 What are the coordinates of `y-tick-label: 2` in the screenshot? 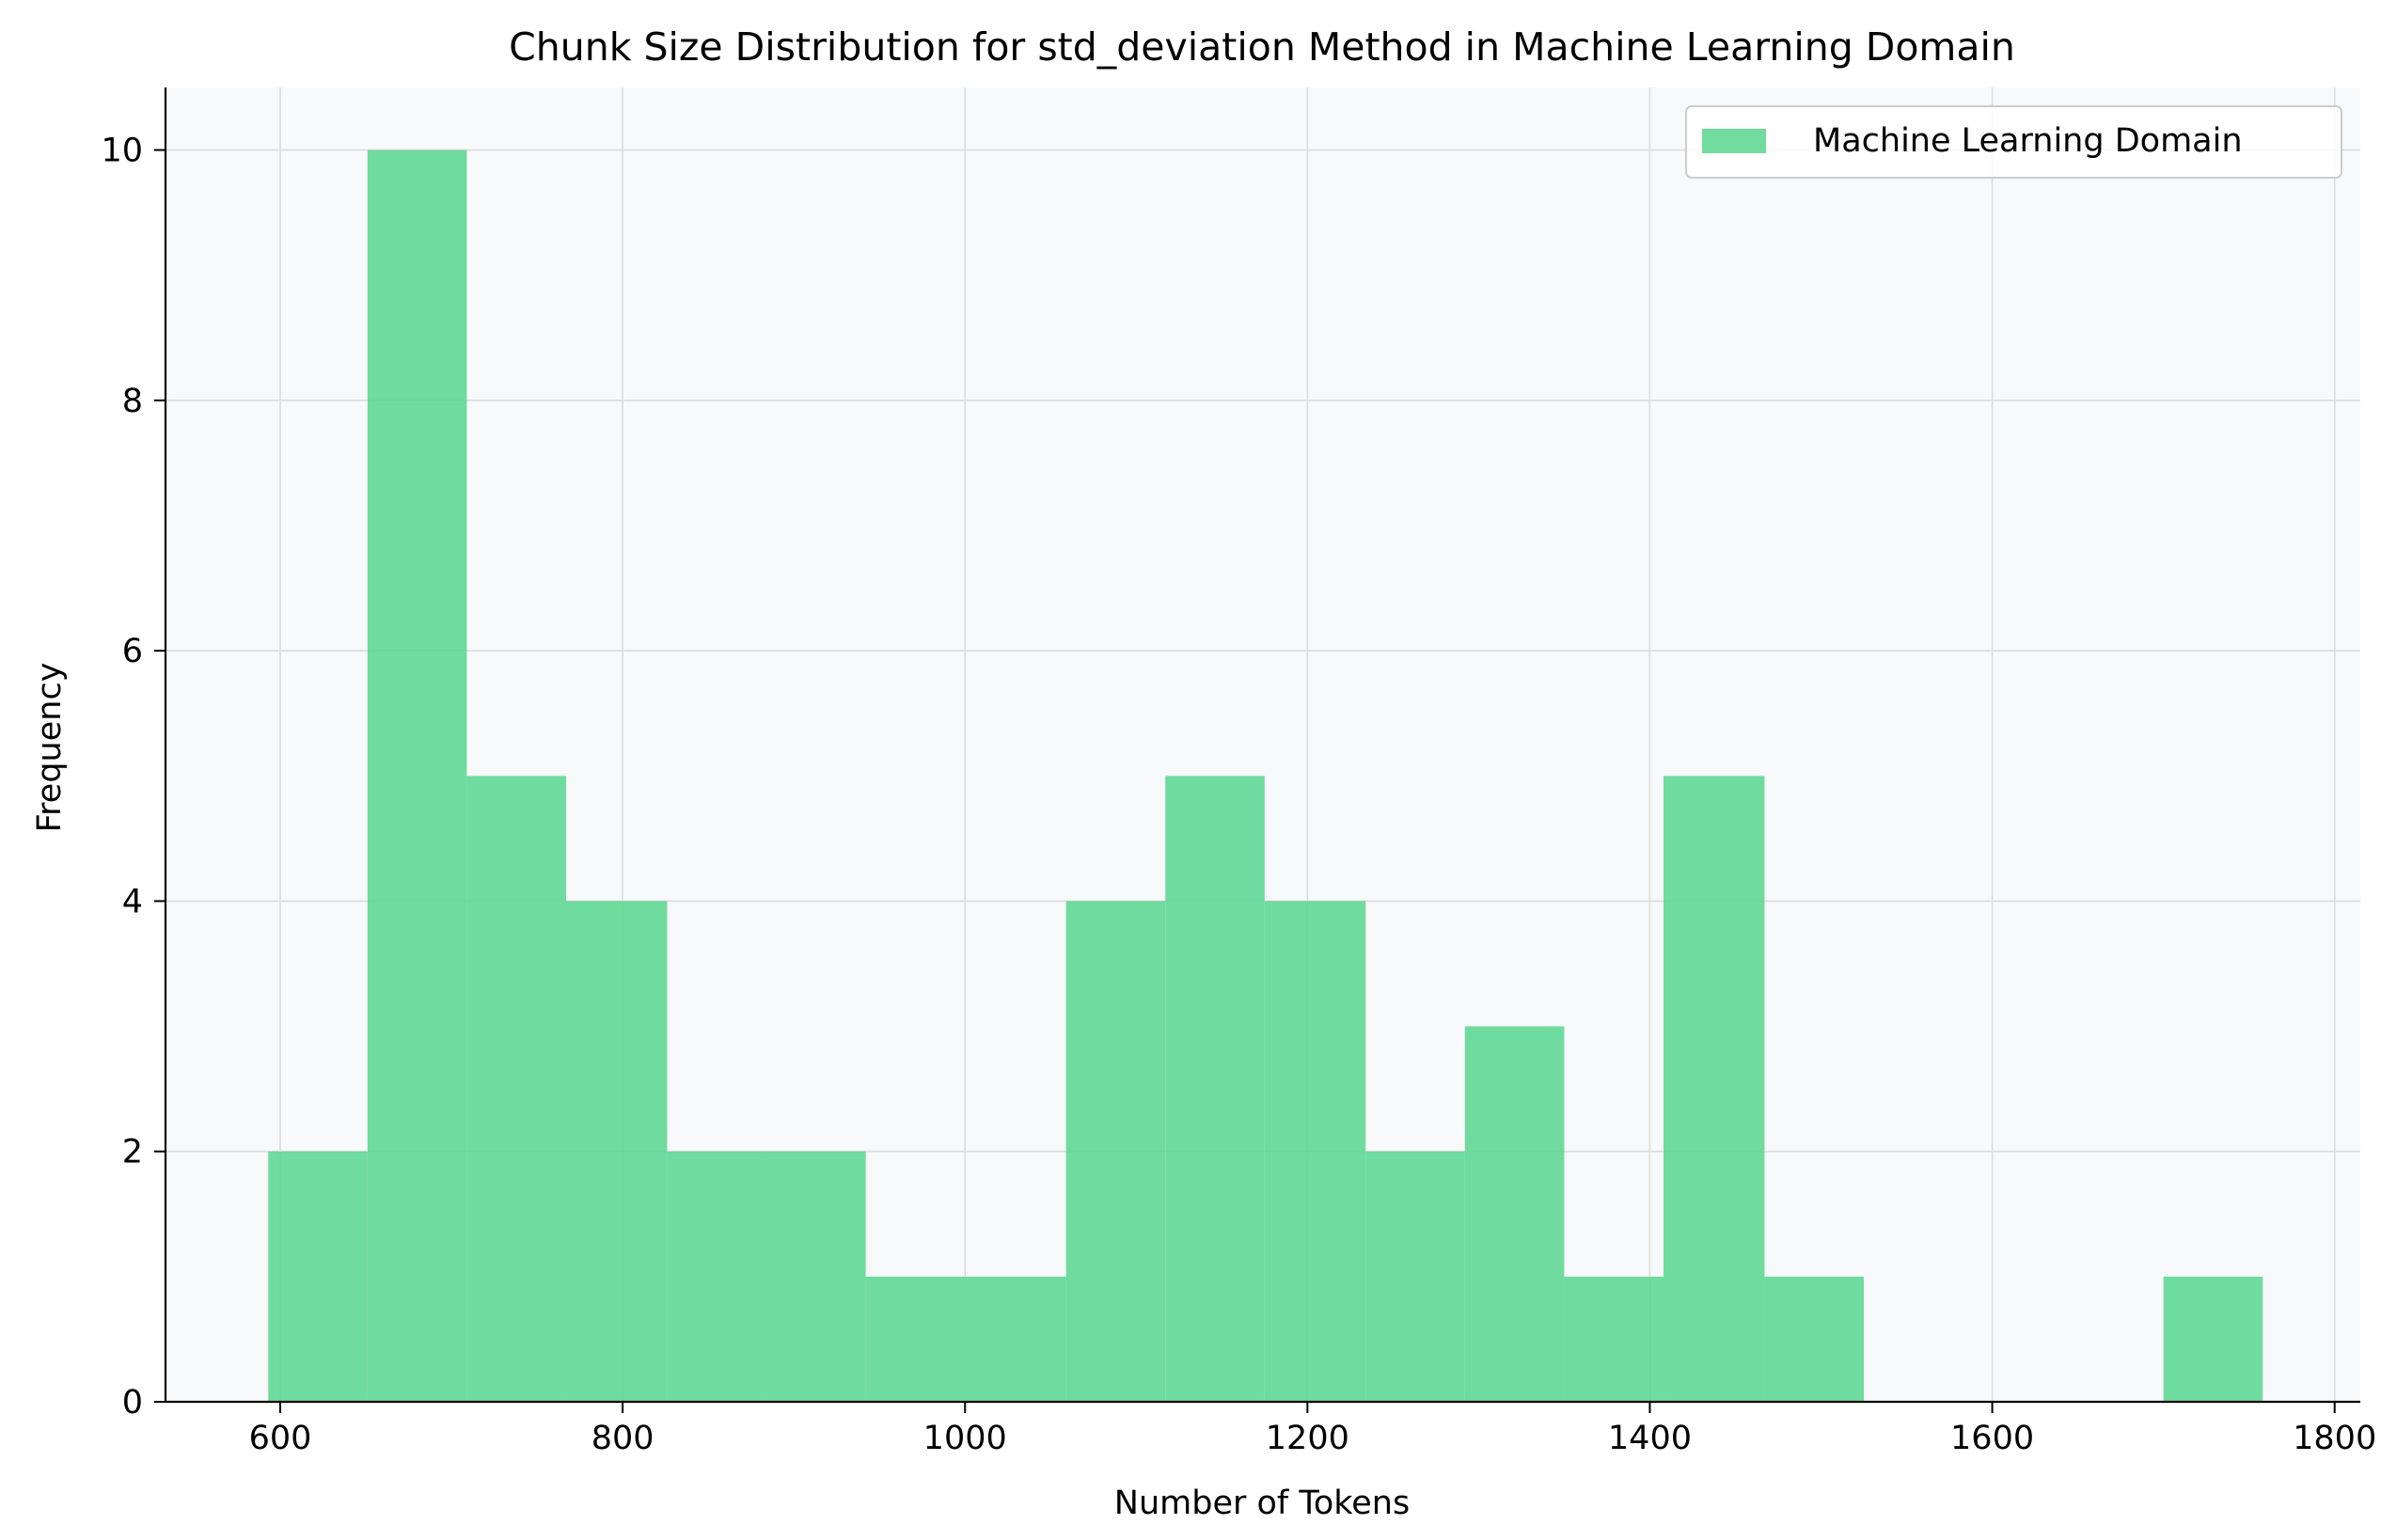 It's located at (132, 1153).